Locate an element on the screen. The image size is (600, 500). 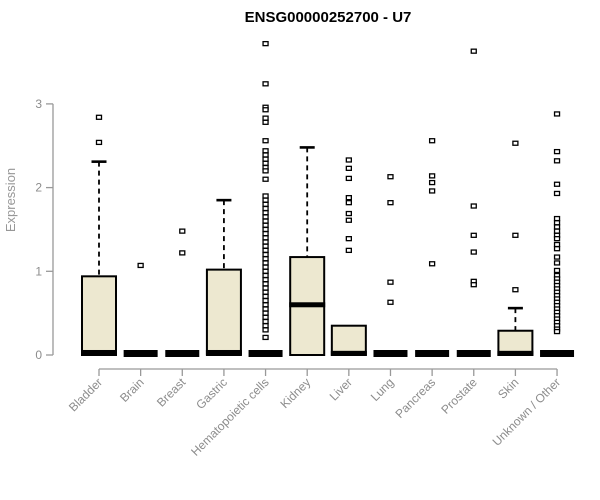
boxplot-gastric is located at coordinates (223, 277).